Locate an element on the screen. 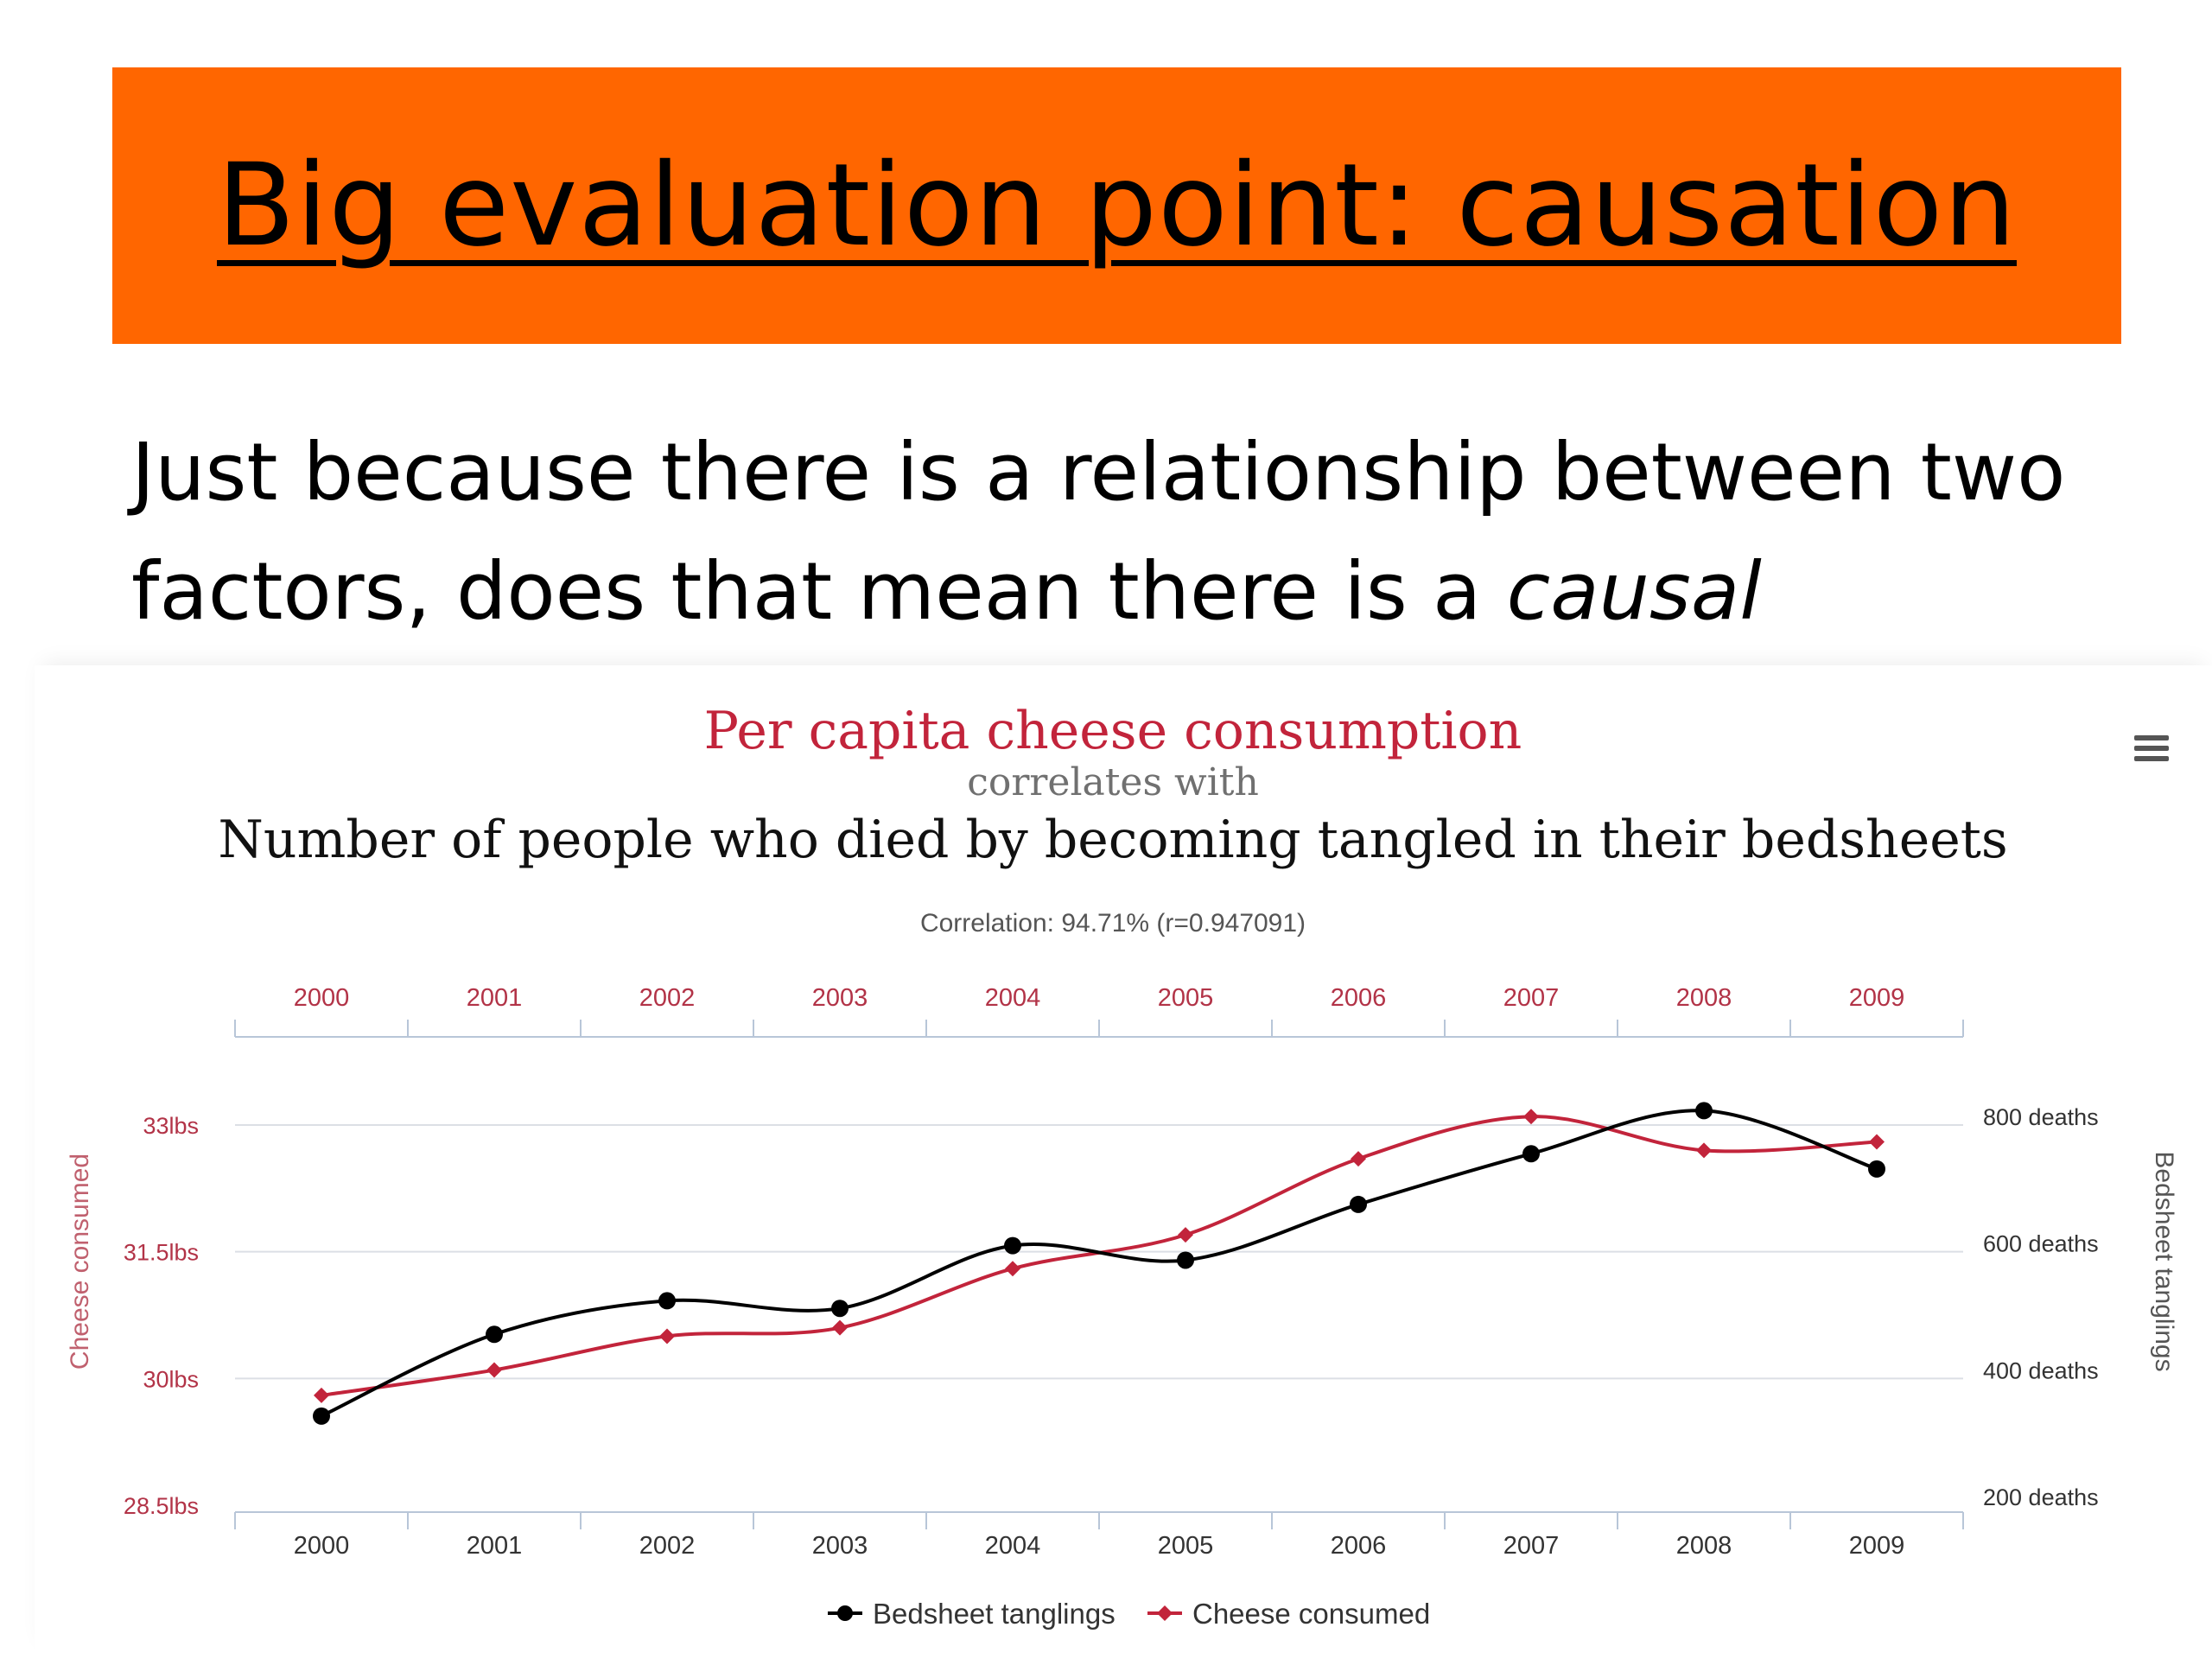 The image size is (2212, 1659). legend-item-cheese: Cheese consumed is located at coordinates (1288, 1614).